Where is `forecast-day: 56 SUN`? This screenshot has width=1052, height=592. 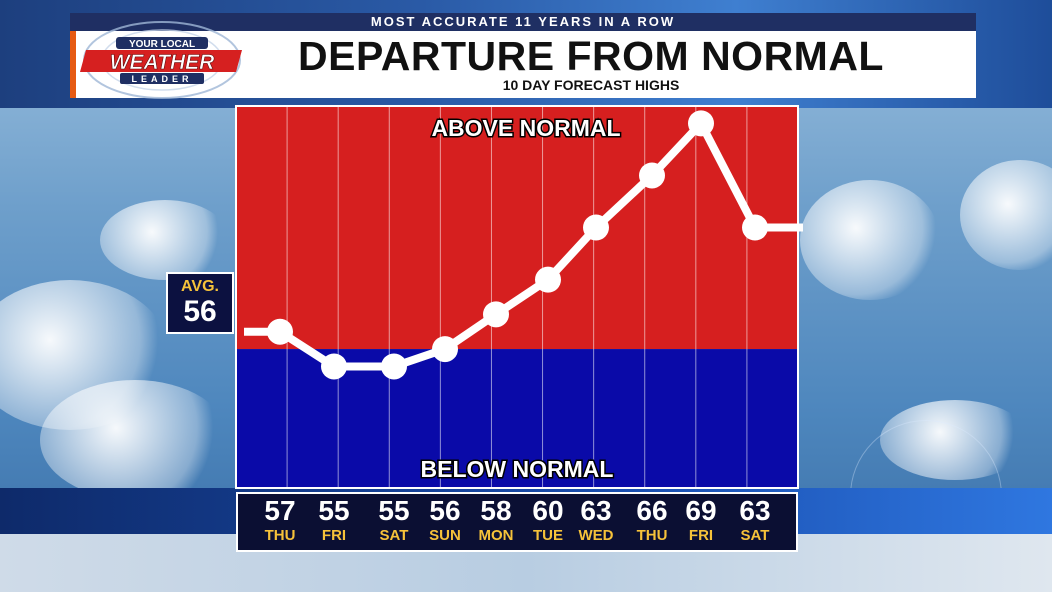
forecast-day: 56 SUN is located at coordinates (445, 519).